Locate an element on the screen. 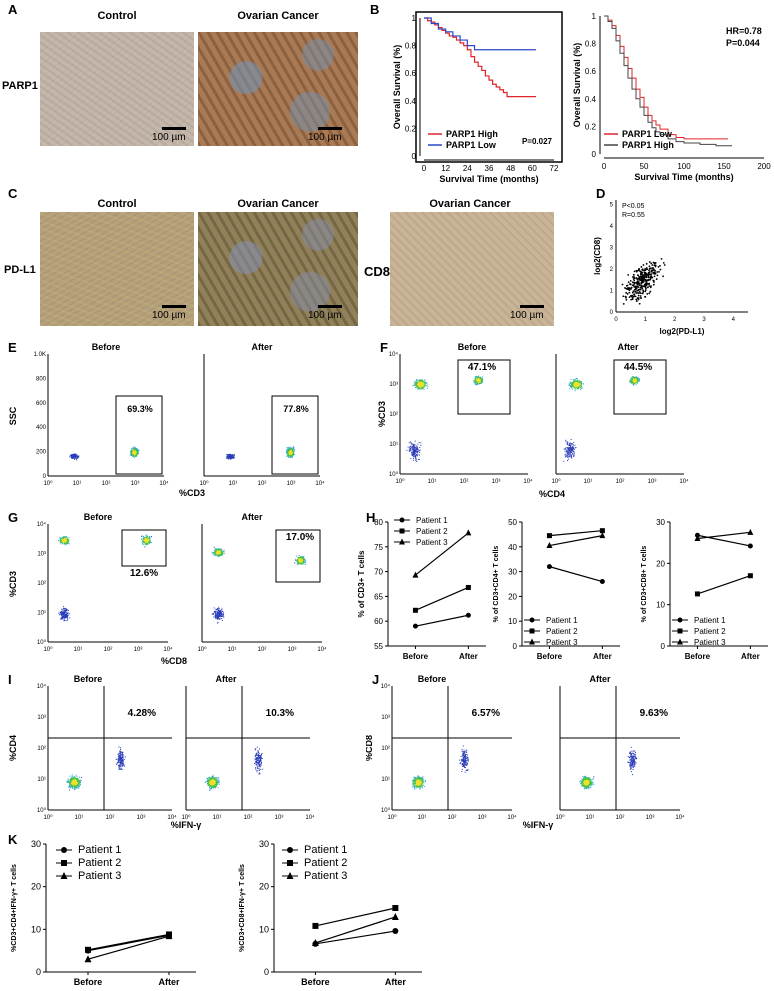 The width and height of the screenshot is (774, 991). y-tick-label: 10 is located at coordinates (660, 605).